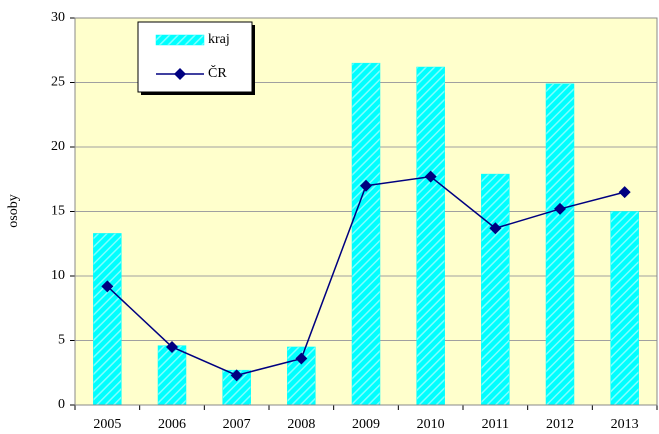  I want to click on x-tick-label: 2007, so click(237, 424).